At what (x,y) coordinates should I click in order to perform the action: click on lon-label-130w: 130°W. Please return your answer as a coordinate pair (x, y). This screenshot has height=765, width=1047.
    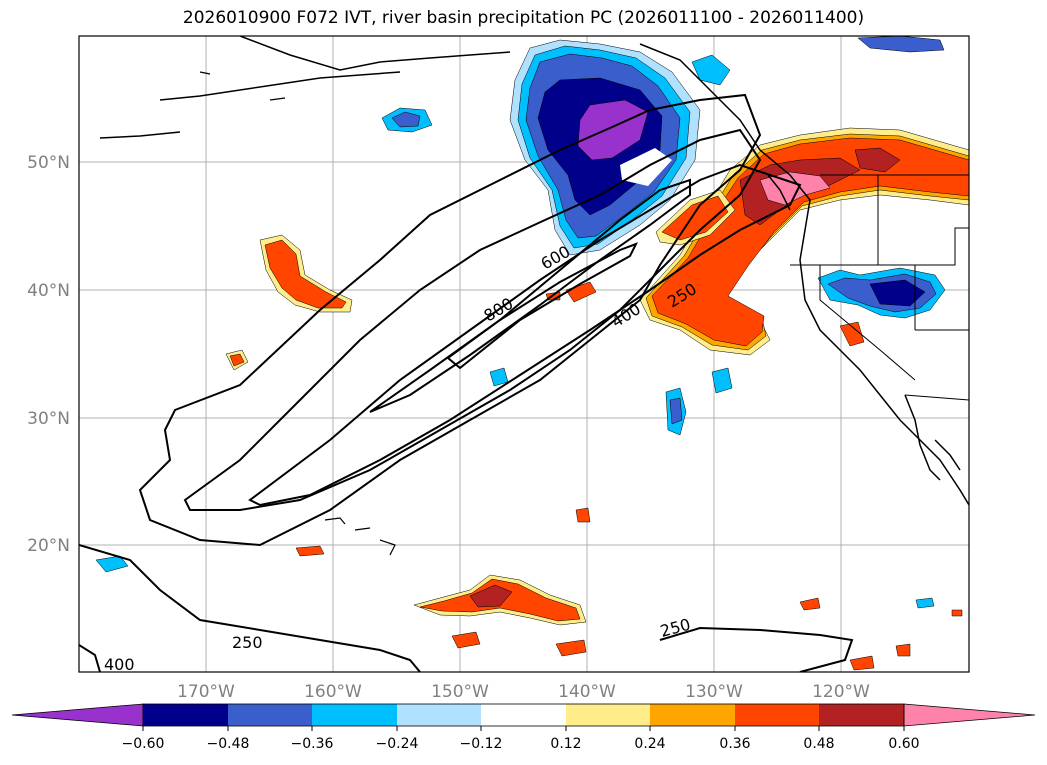
    Looking at the image, I should click on (714, 692).